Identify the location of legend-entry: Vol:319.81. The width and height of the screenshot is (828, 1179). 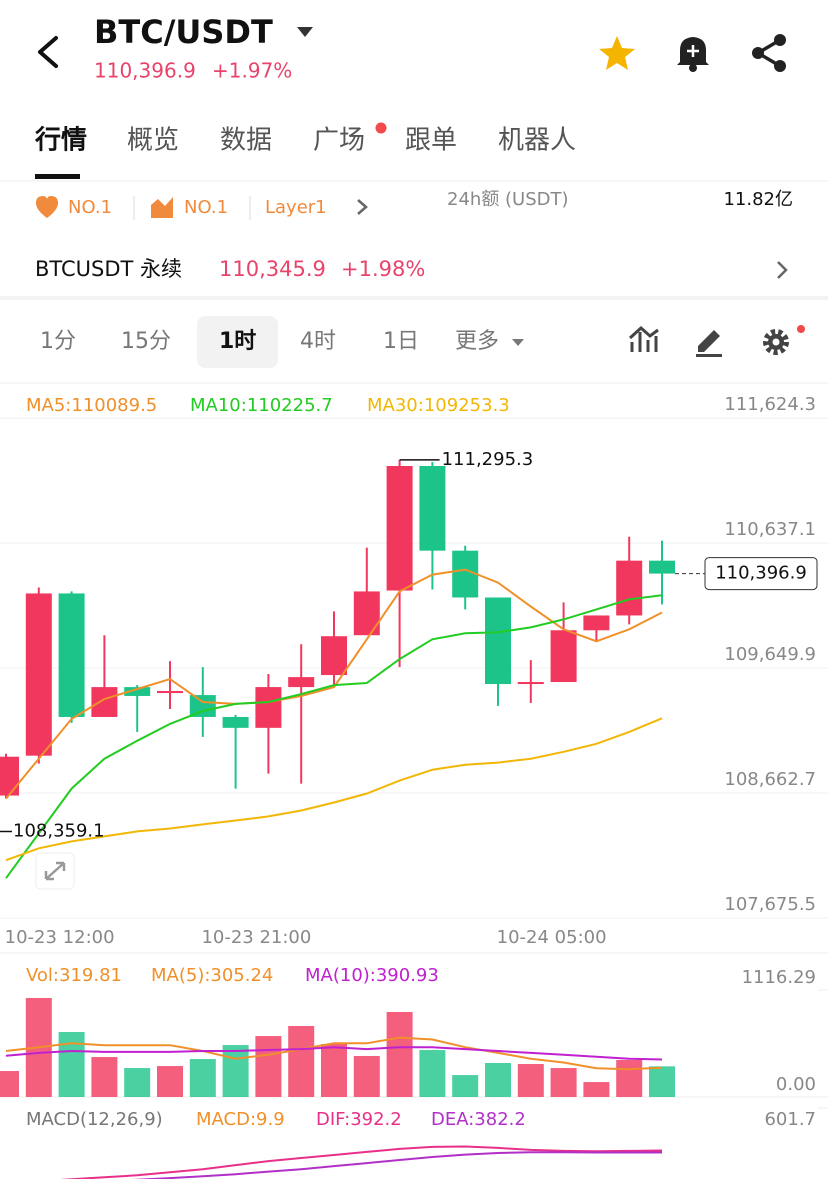
(74, 975).